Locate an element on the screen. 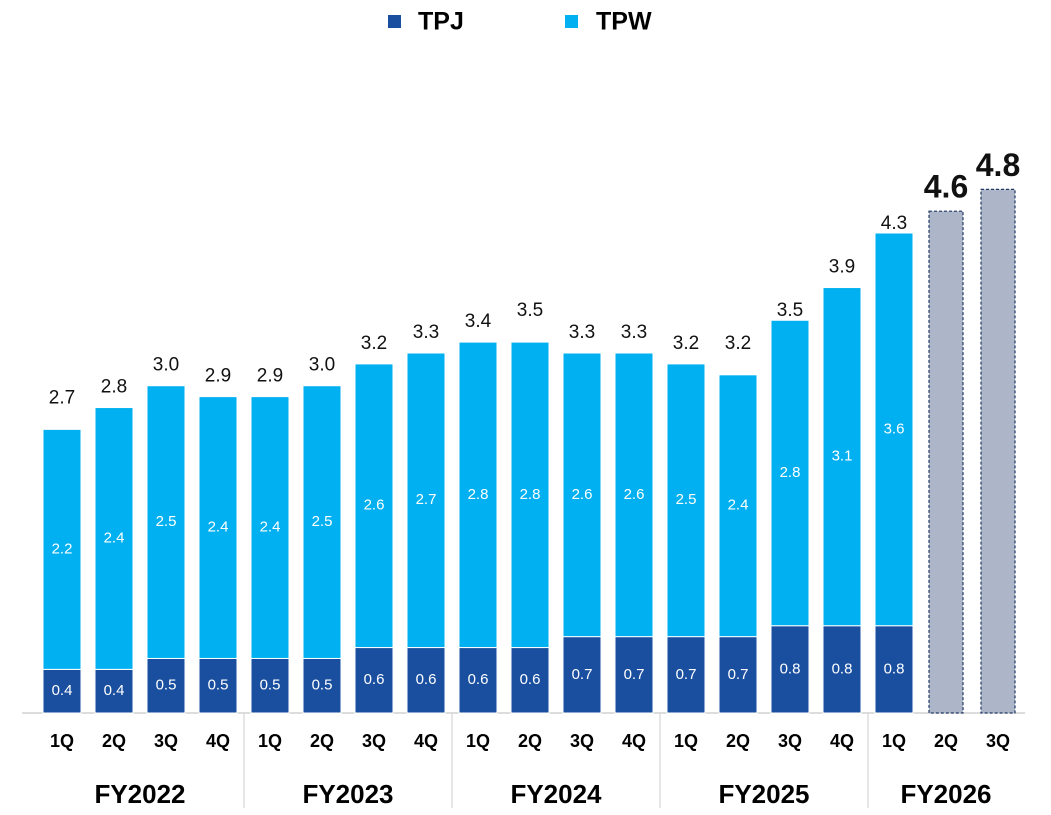  total-label: 4.6 is located at coordinates (946, 187).